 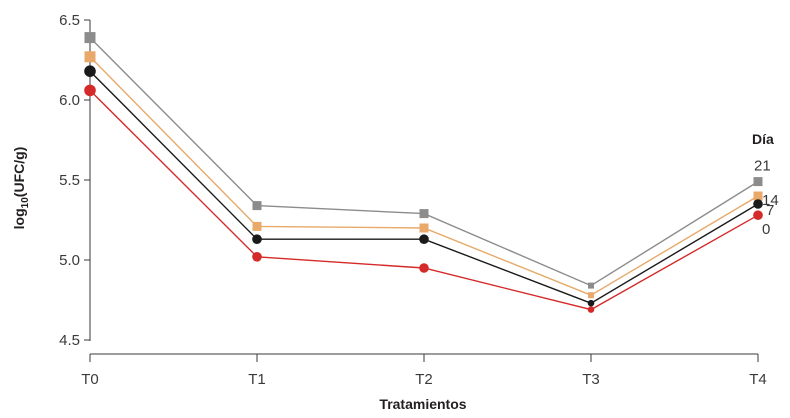 I want to click on x-tick-label: T1, so click(x=257, y=379).